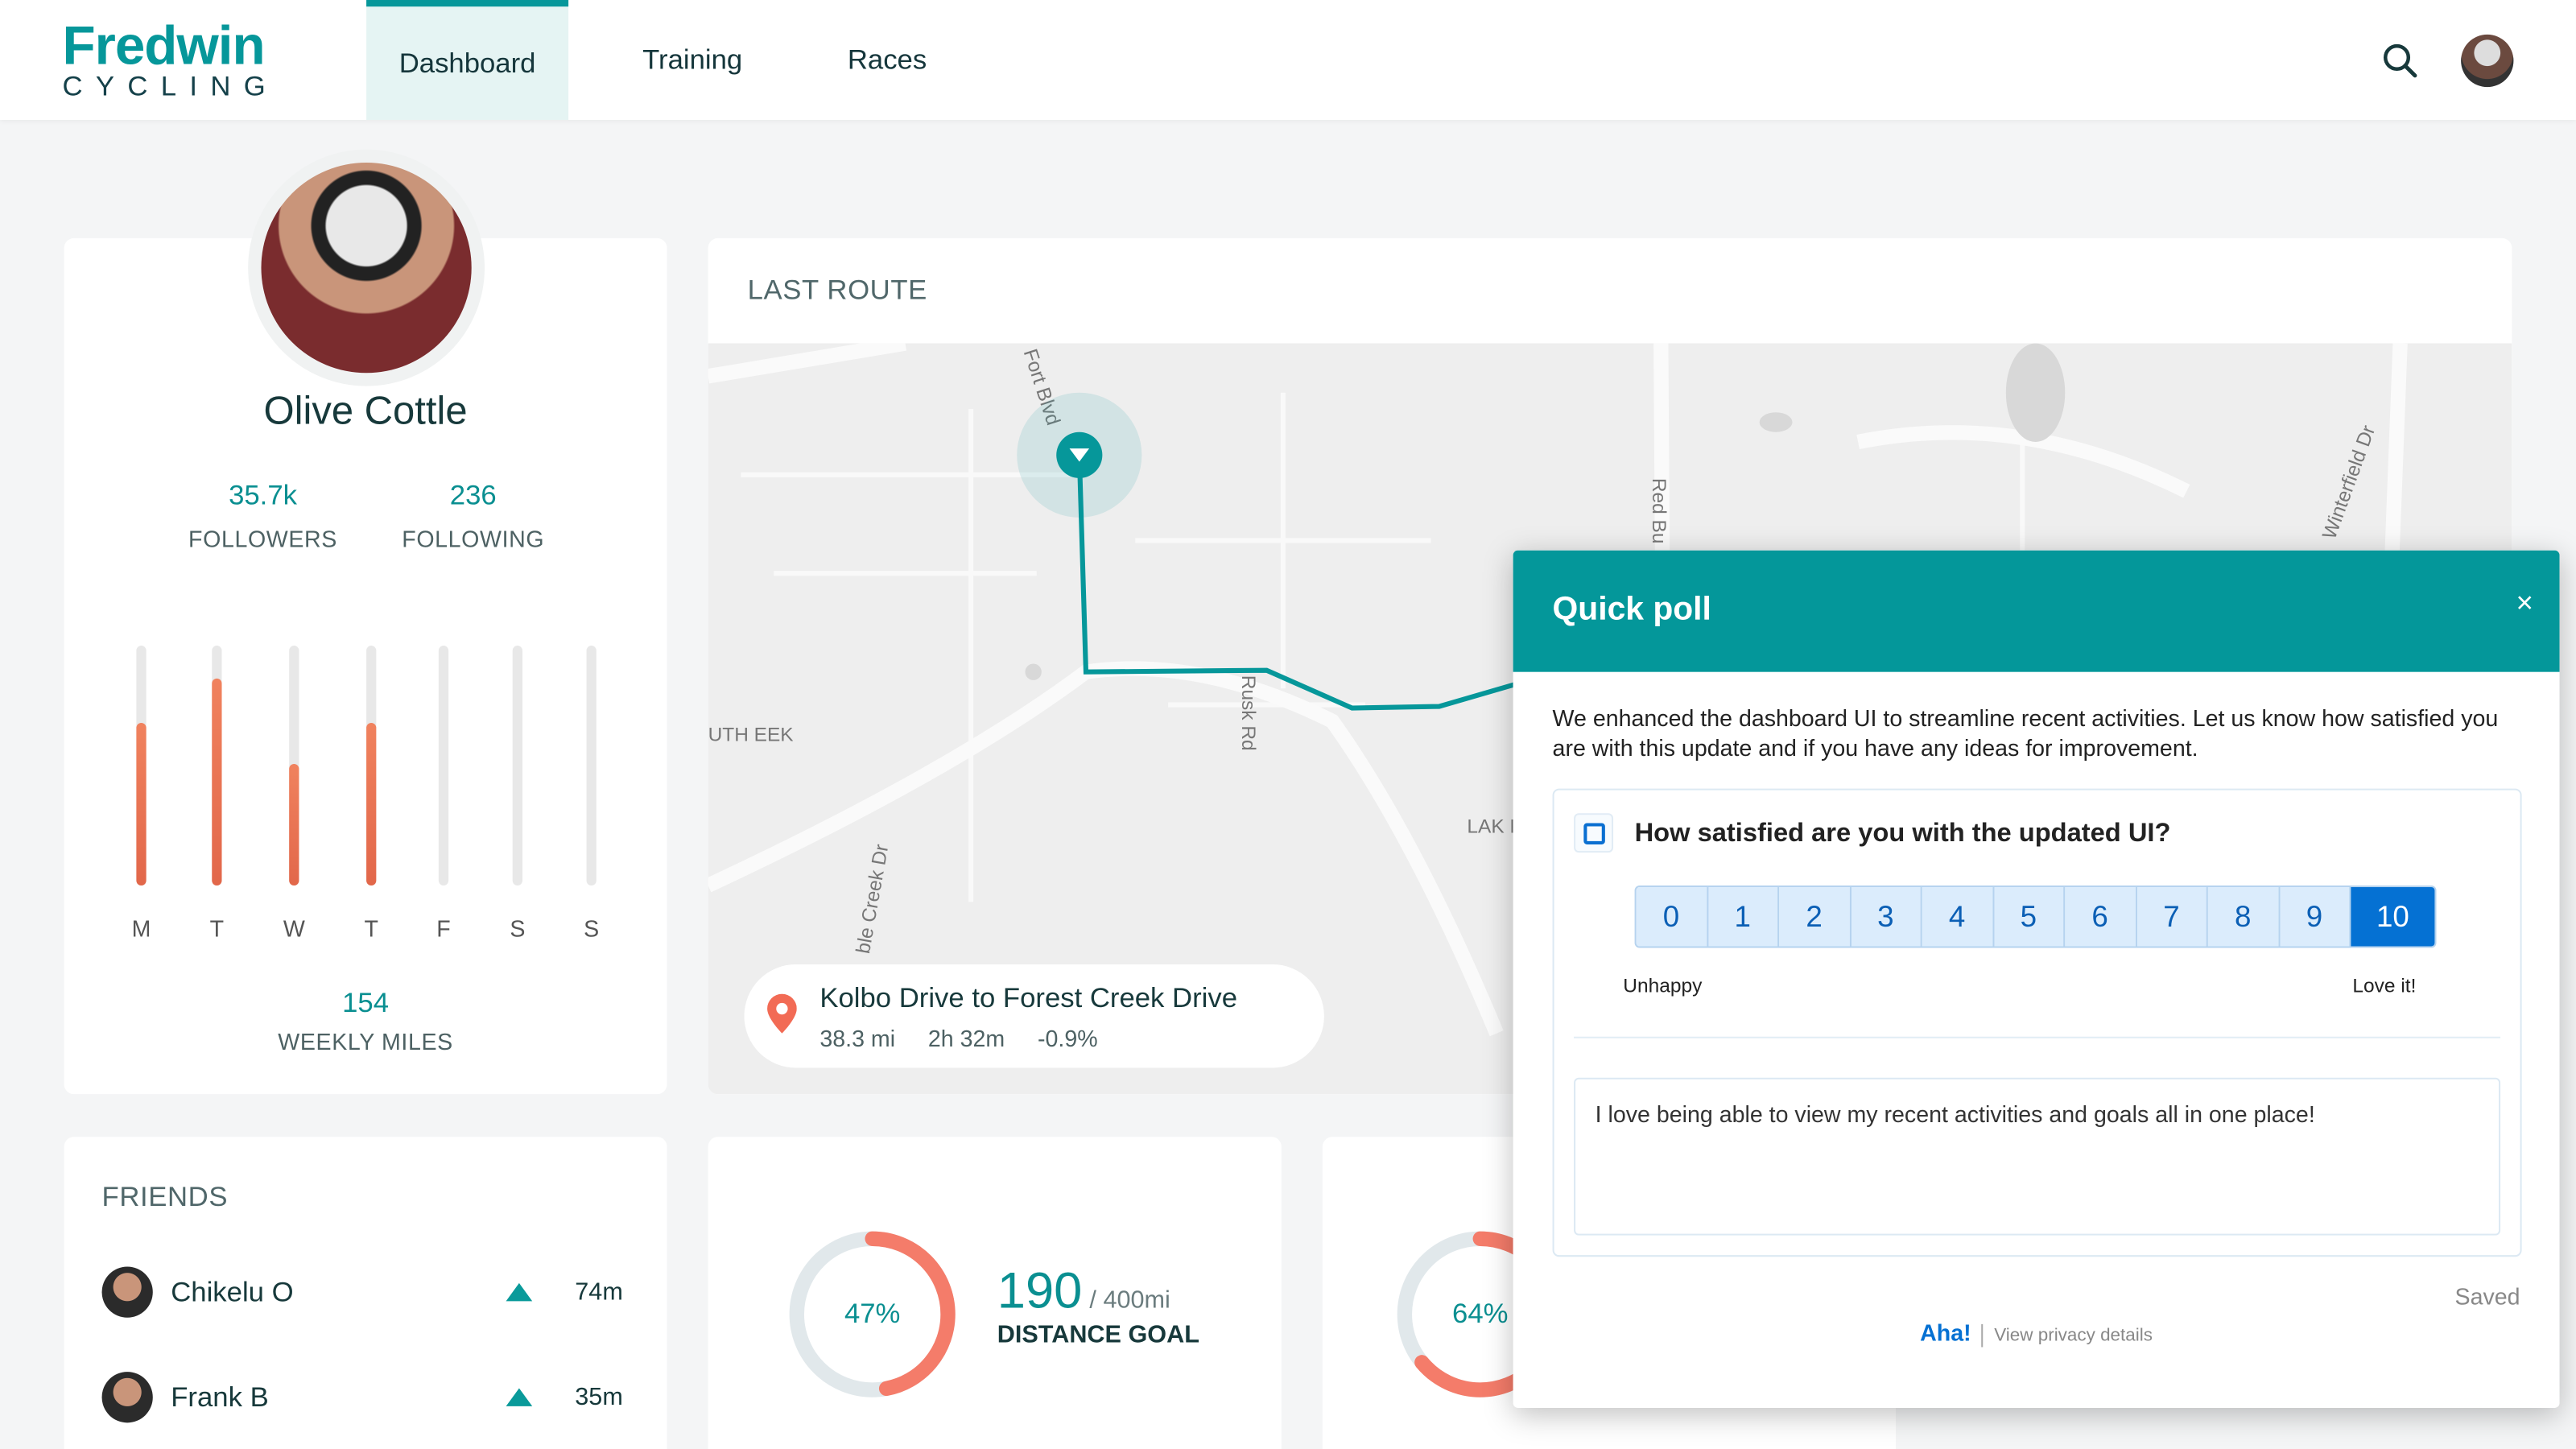 This screenshot has width=2576, height=1449. I want to click on divider, so click(2037, 1037).